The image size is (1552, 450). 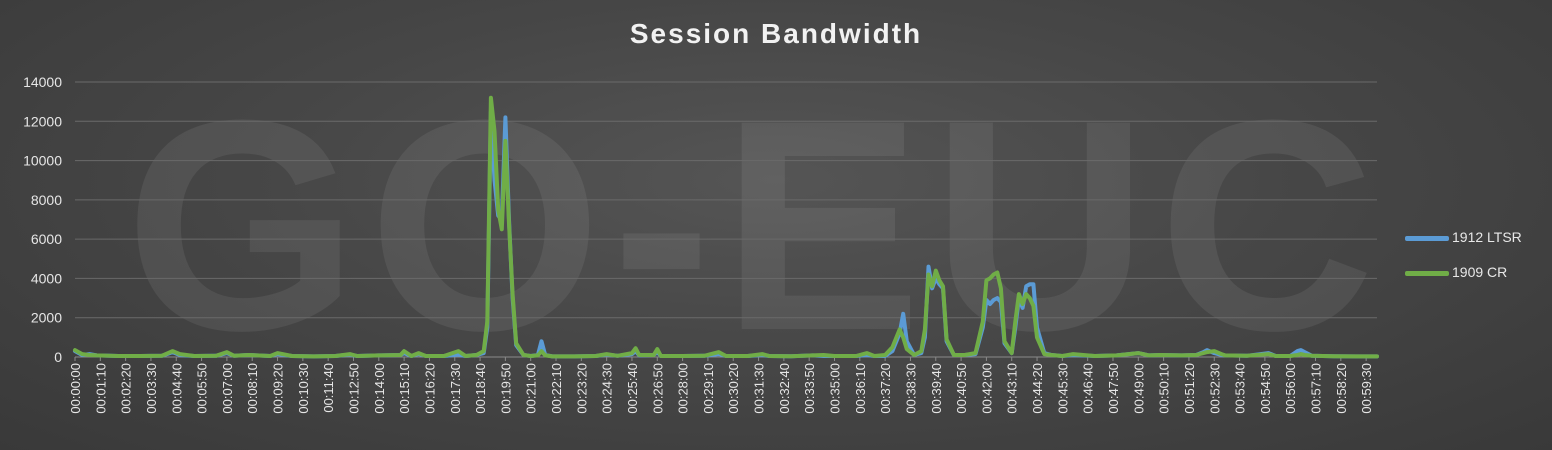 I want to click on y-tick-label: 6000, so click(x=46, y=239).